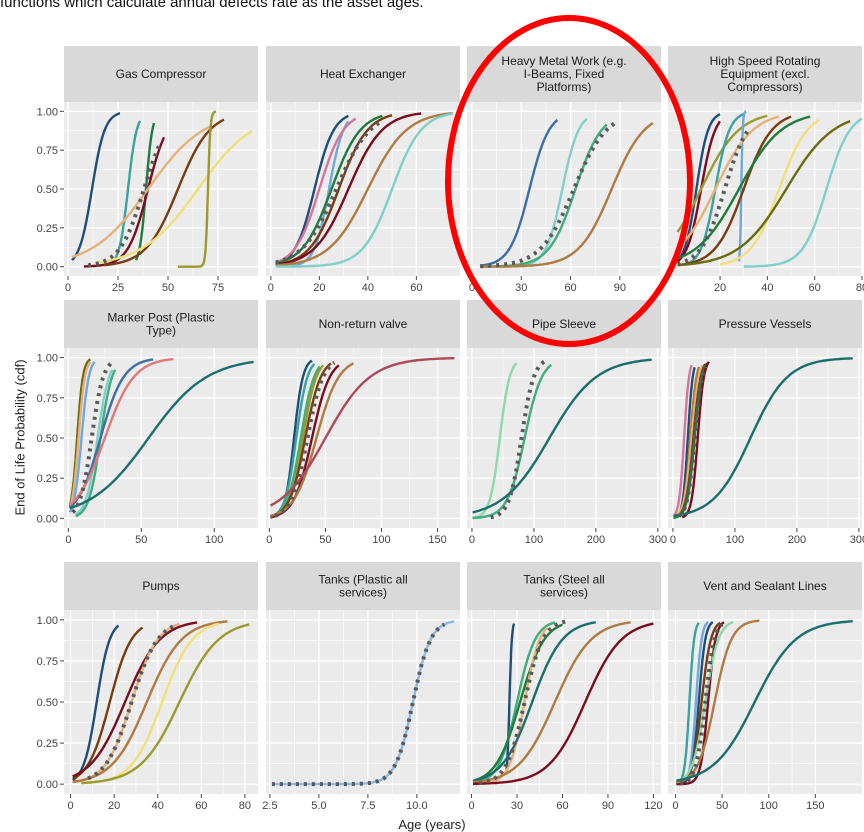  What do you see at coordinates (118, 288) in the screenshot?
I see `x-tick-label: 25` at bounding box center [118, 288].